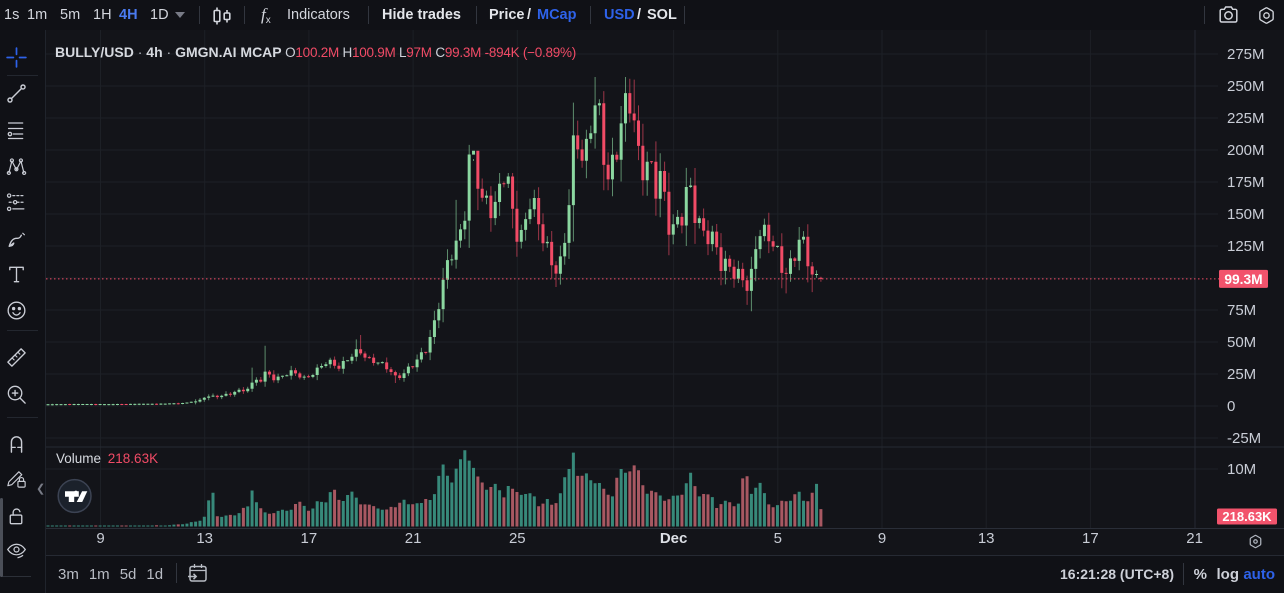 The height and width of the screenshot is (593, 1284). What do you see at coordinates (1231, 406) in the screenshot?
I see `svg-text: 0` at bounding box center [1231, 406].